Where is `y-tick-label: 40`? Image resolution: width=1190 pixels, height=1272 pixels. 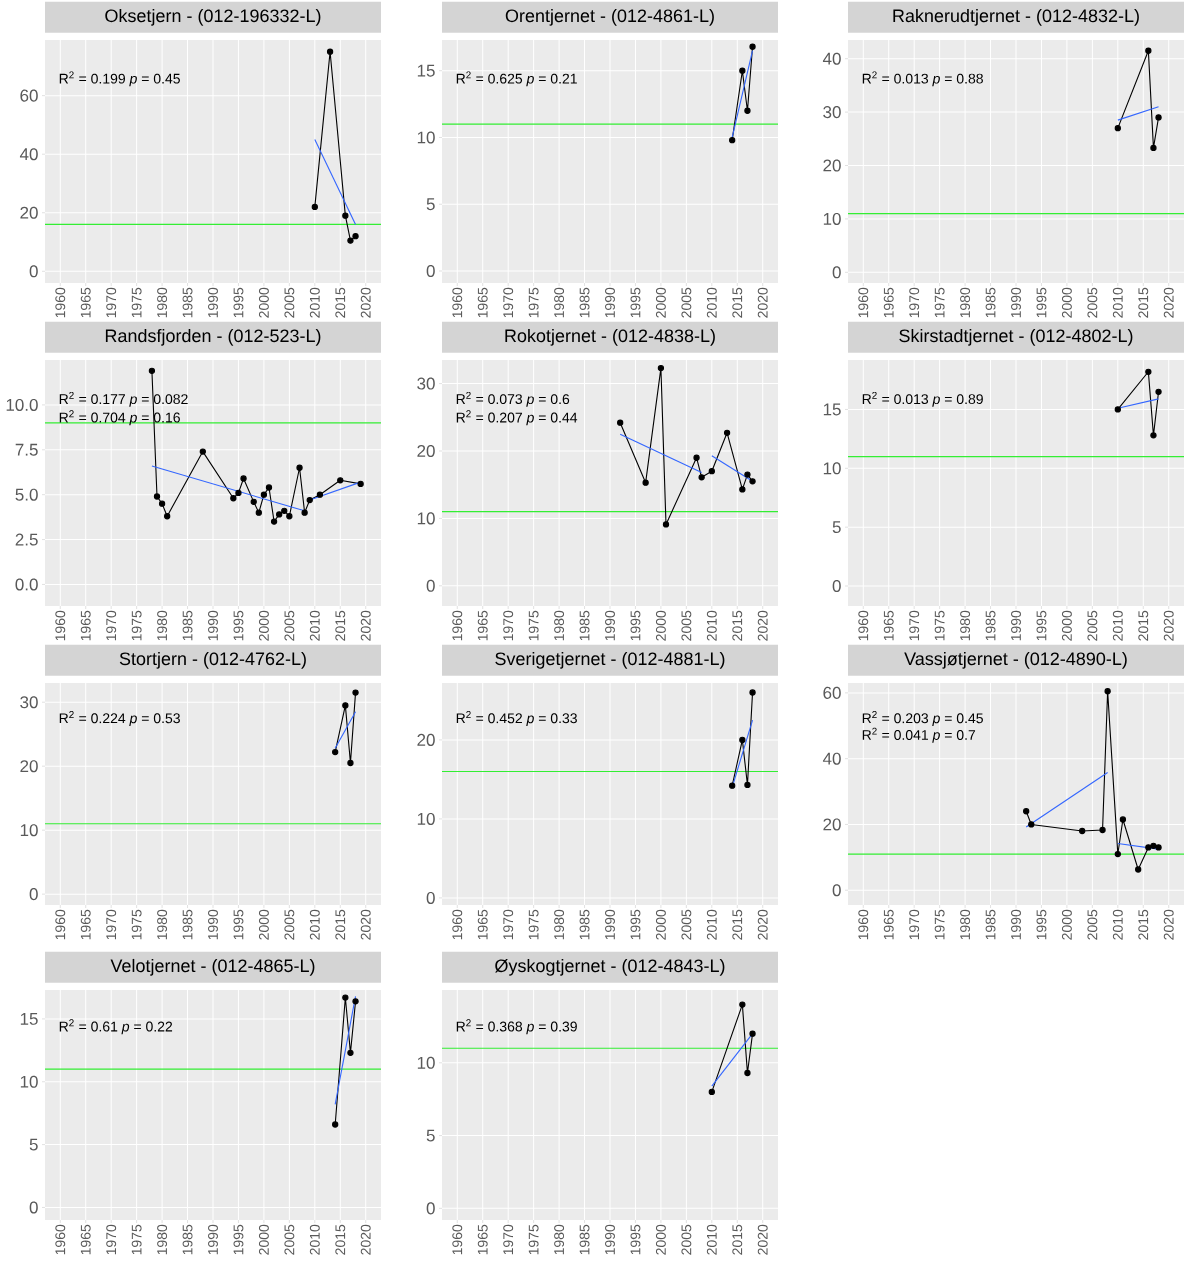
y-tick-label: 40 is located at coordinates (831, 758).